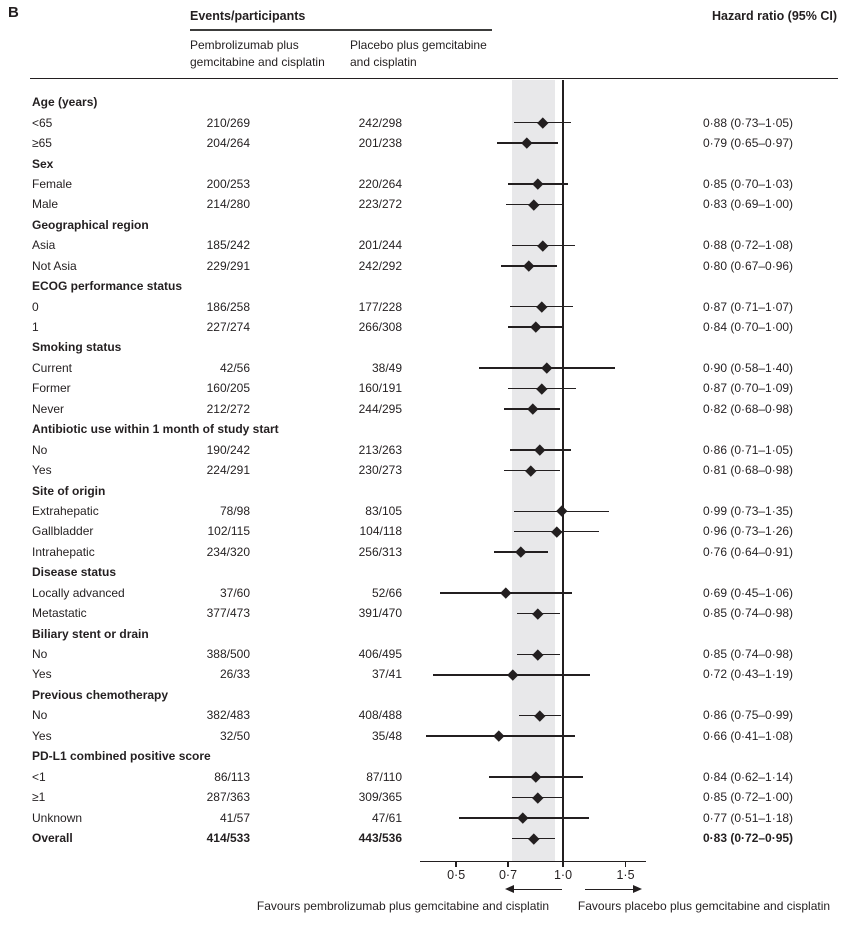 This screenshot has width=842, height=925. I want to click on row-label: Current, so click(52, 367).